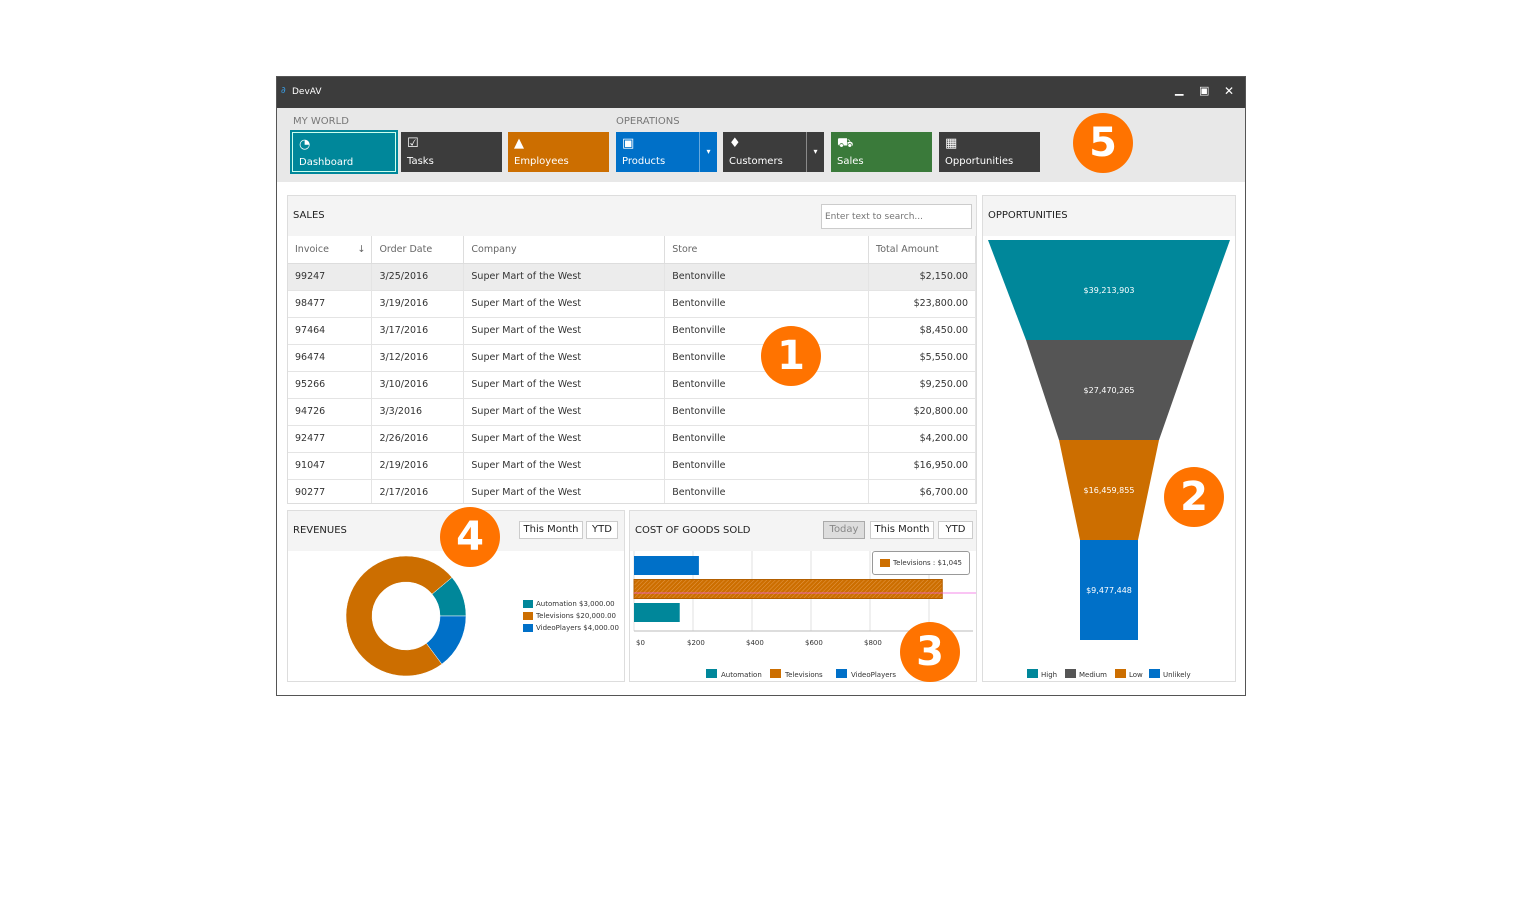 The width and height of the screenshot is (1520, 906). I want to click on revenues-donut-chart, so click(406, 616).